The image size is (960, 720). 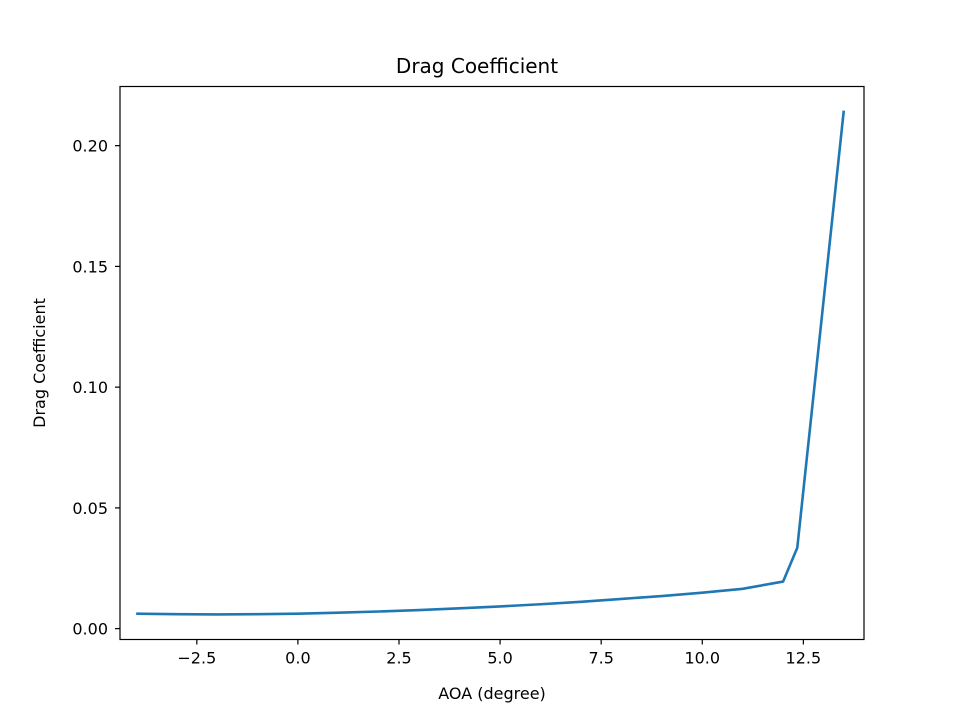 What do you see at coordinates (297, 658) in the screenshot?
I see `x-tick-label: 0.0` at bounding box center [297, 658].